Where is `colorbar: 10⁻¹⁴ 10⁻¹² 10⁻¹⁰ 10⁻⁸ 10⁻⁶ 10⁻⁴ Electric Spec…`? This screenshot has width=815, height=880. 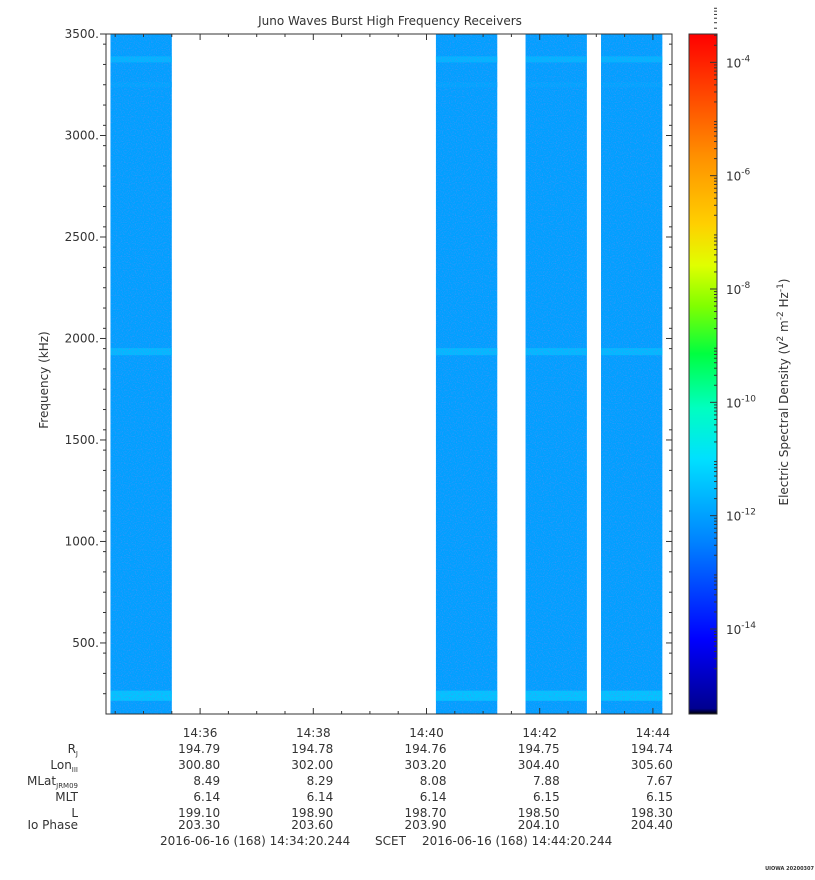 colorbar: 10⁻¹⁴ 10⁻¹² 10⁻¹⁰ 10⁻⁸ 10⁻⁶ 10⁻⁴ Electric Spec… is located at coordinates (739, 361).